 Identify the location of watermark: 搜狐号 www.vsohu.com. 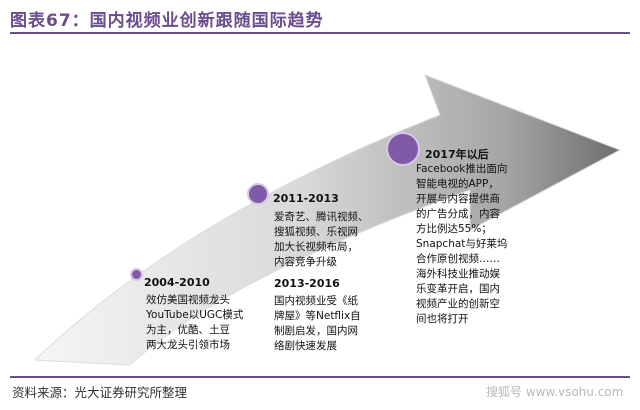
(555, 392).